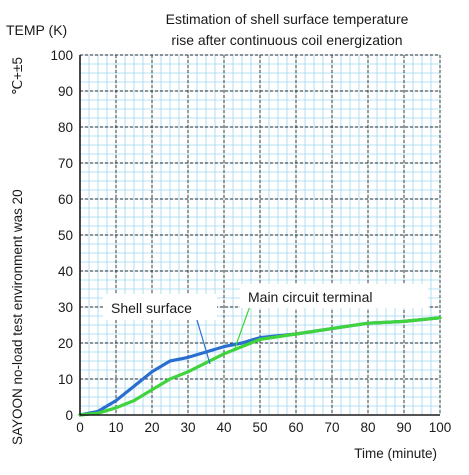 Image resolution: width=469 pixels, height=475 pixels. What do you see at coordinates (286, 40) in the screenshot?
I see `chart-title-line-2: rise after continuous coil energization` at bounding box center [286, 40].